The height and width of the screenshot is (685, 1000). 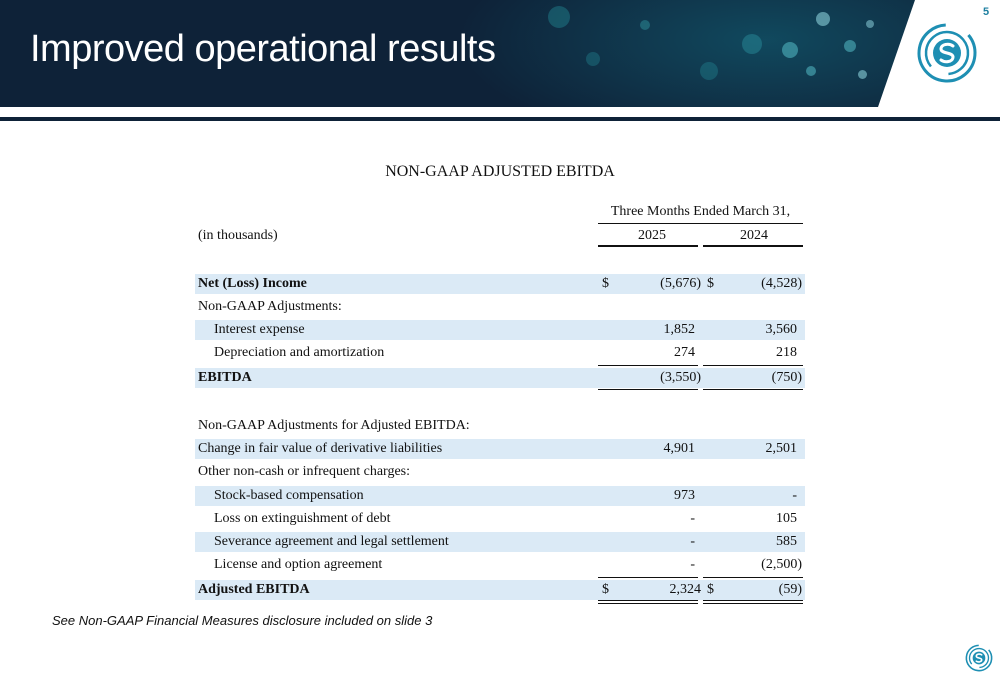 What do you see at coordinates (500, 171) in the screenshot?
I see `table-title: NON-GAAP ADJUSTED EBITDA` at bounding box center [500, 171].